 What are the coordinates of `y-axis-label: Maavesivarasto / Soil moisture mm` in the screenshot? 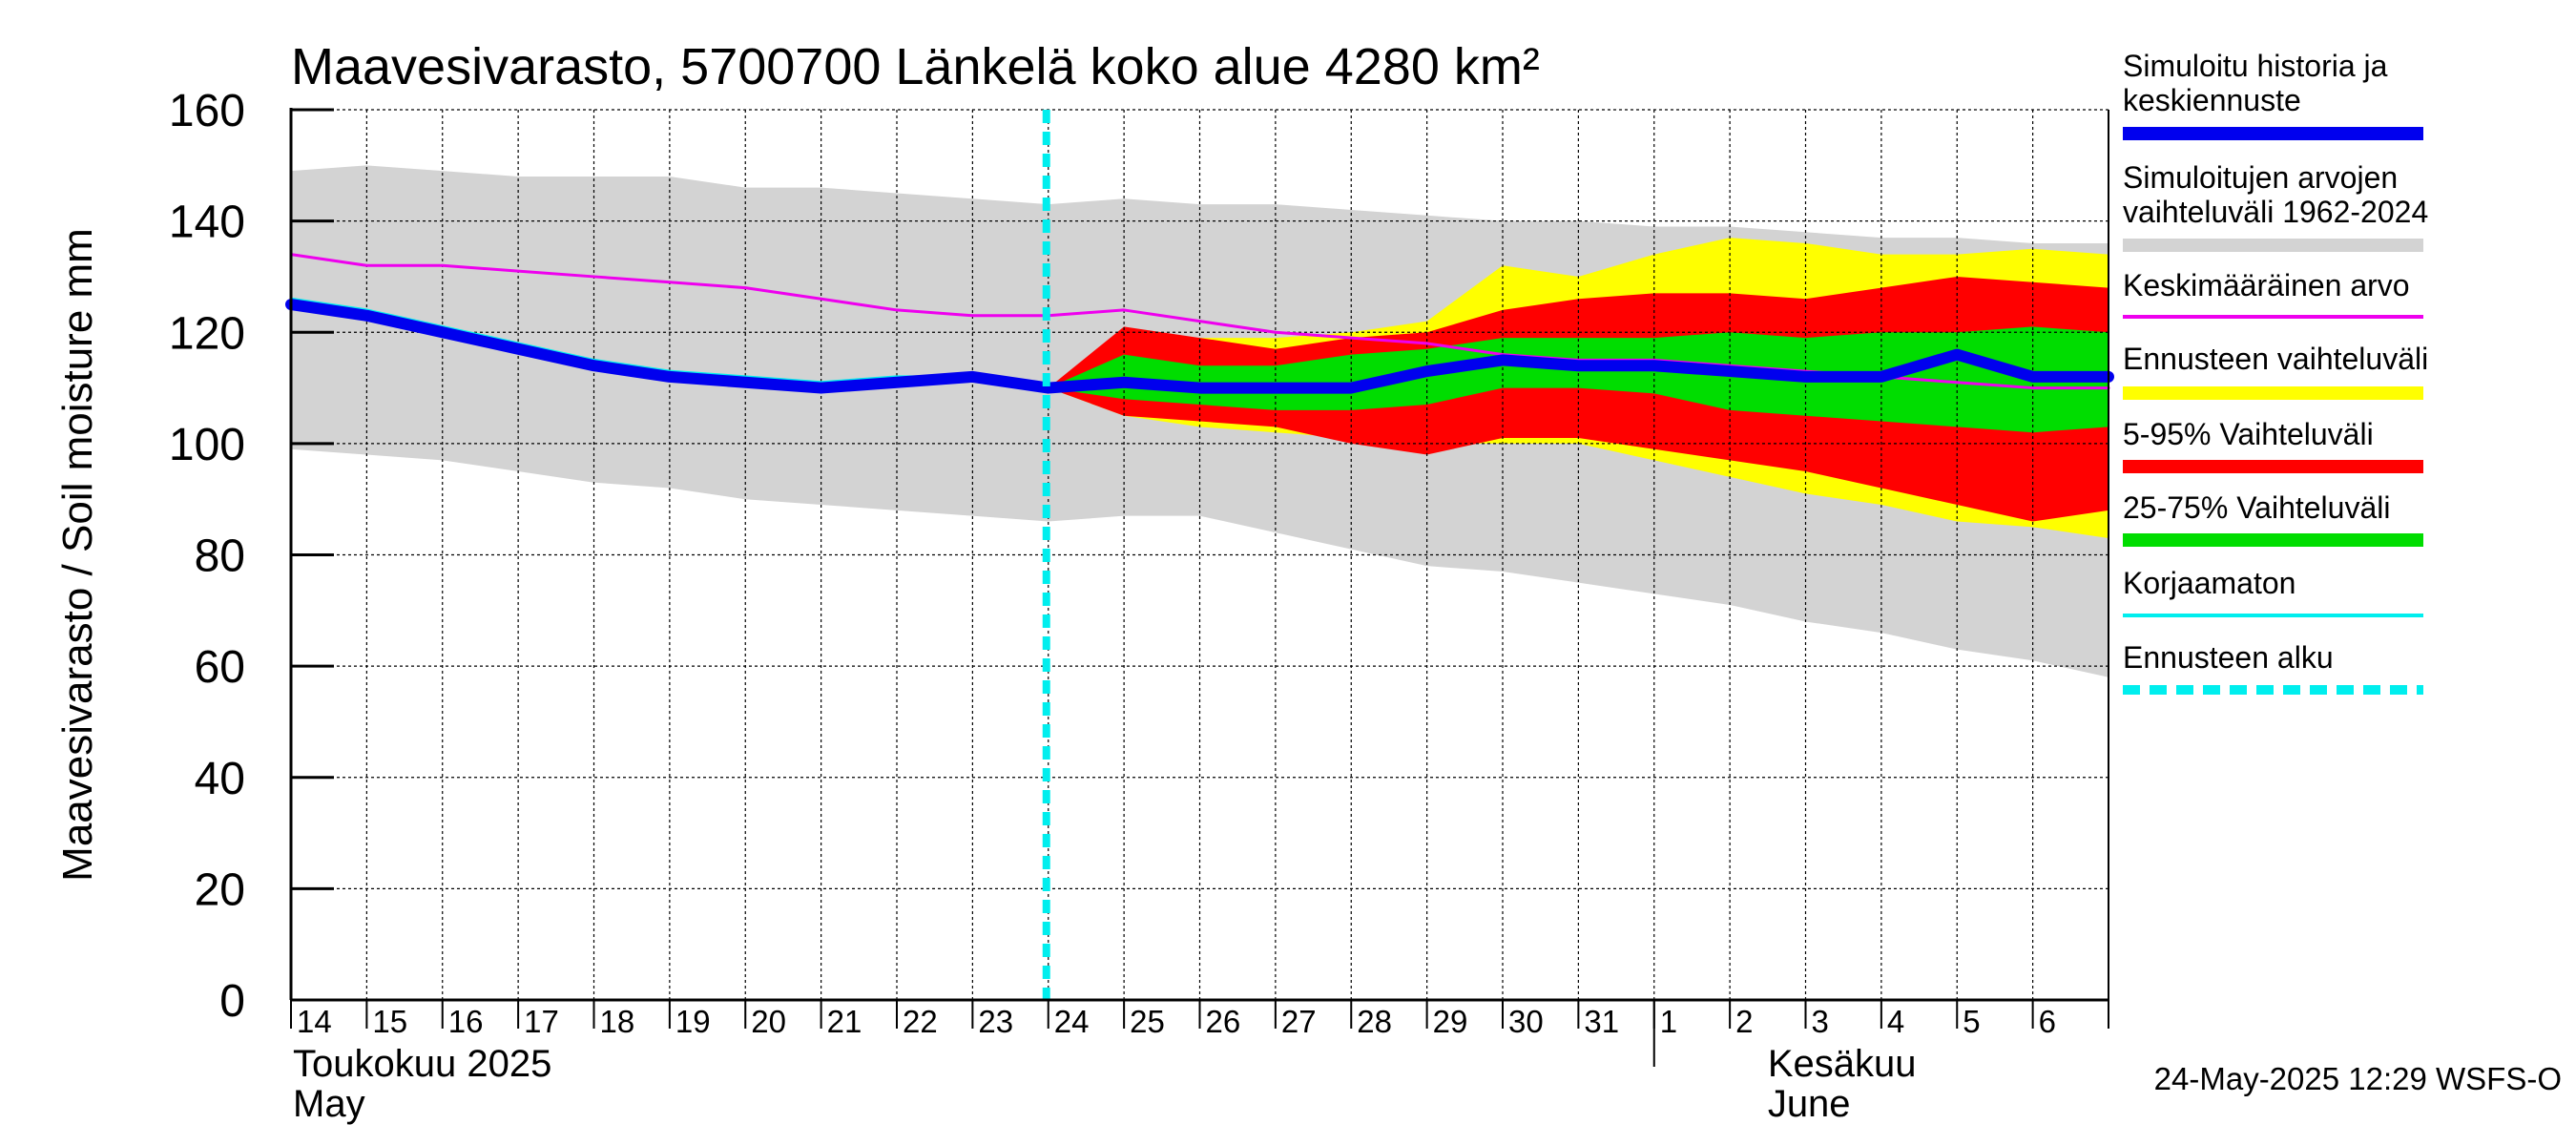 It's located at (77, 555).